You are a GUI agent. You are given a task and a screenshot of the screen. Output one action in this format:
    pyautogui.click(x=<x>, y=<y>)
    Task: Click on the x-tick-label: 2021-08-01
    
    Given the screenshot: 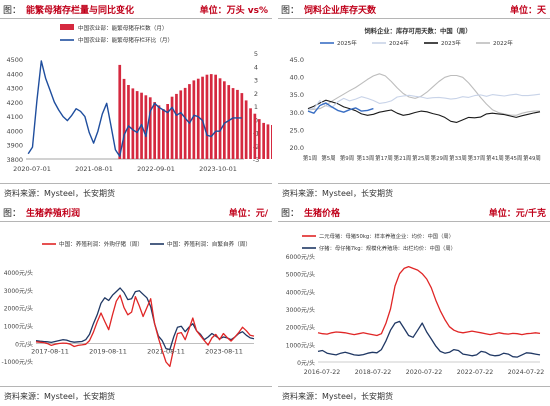 What is the action you would take?
    pyautogui.click(x=94, y=169)
    